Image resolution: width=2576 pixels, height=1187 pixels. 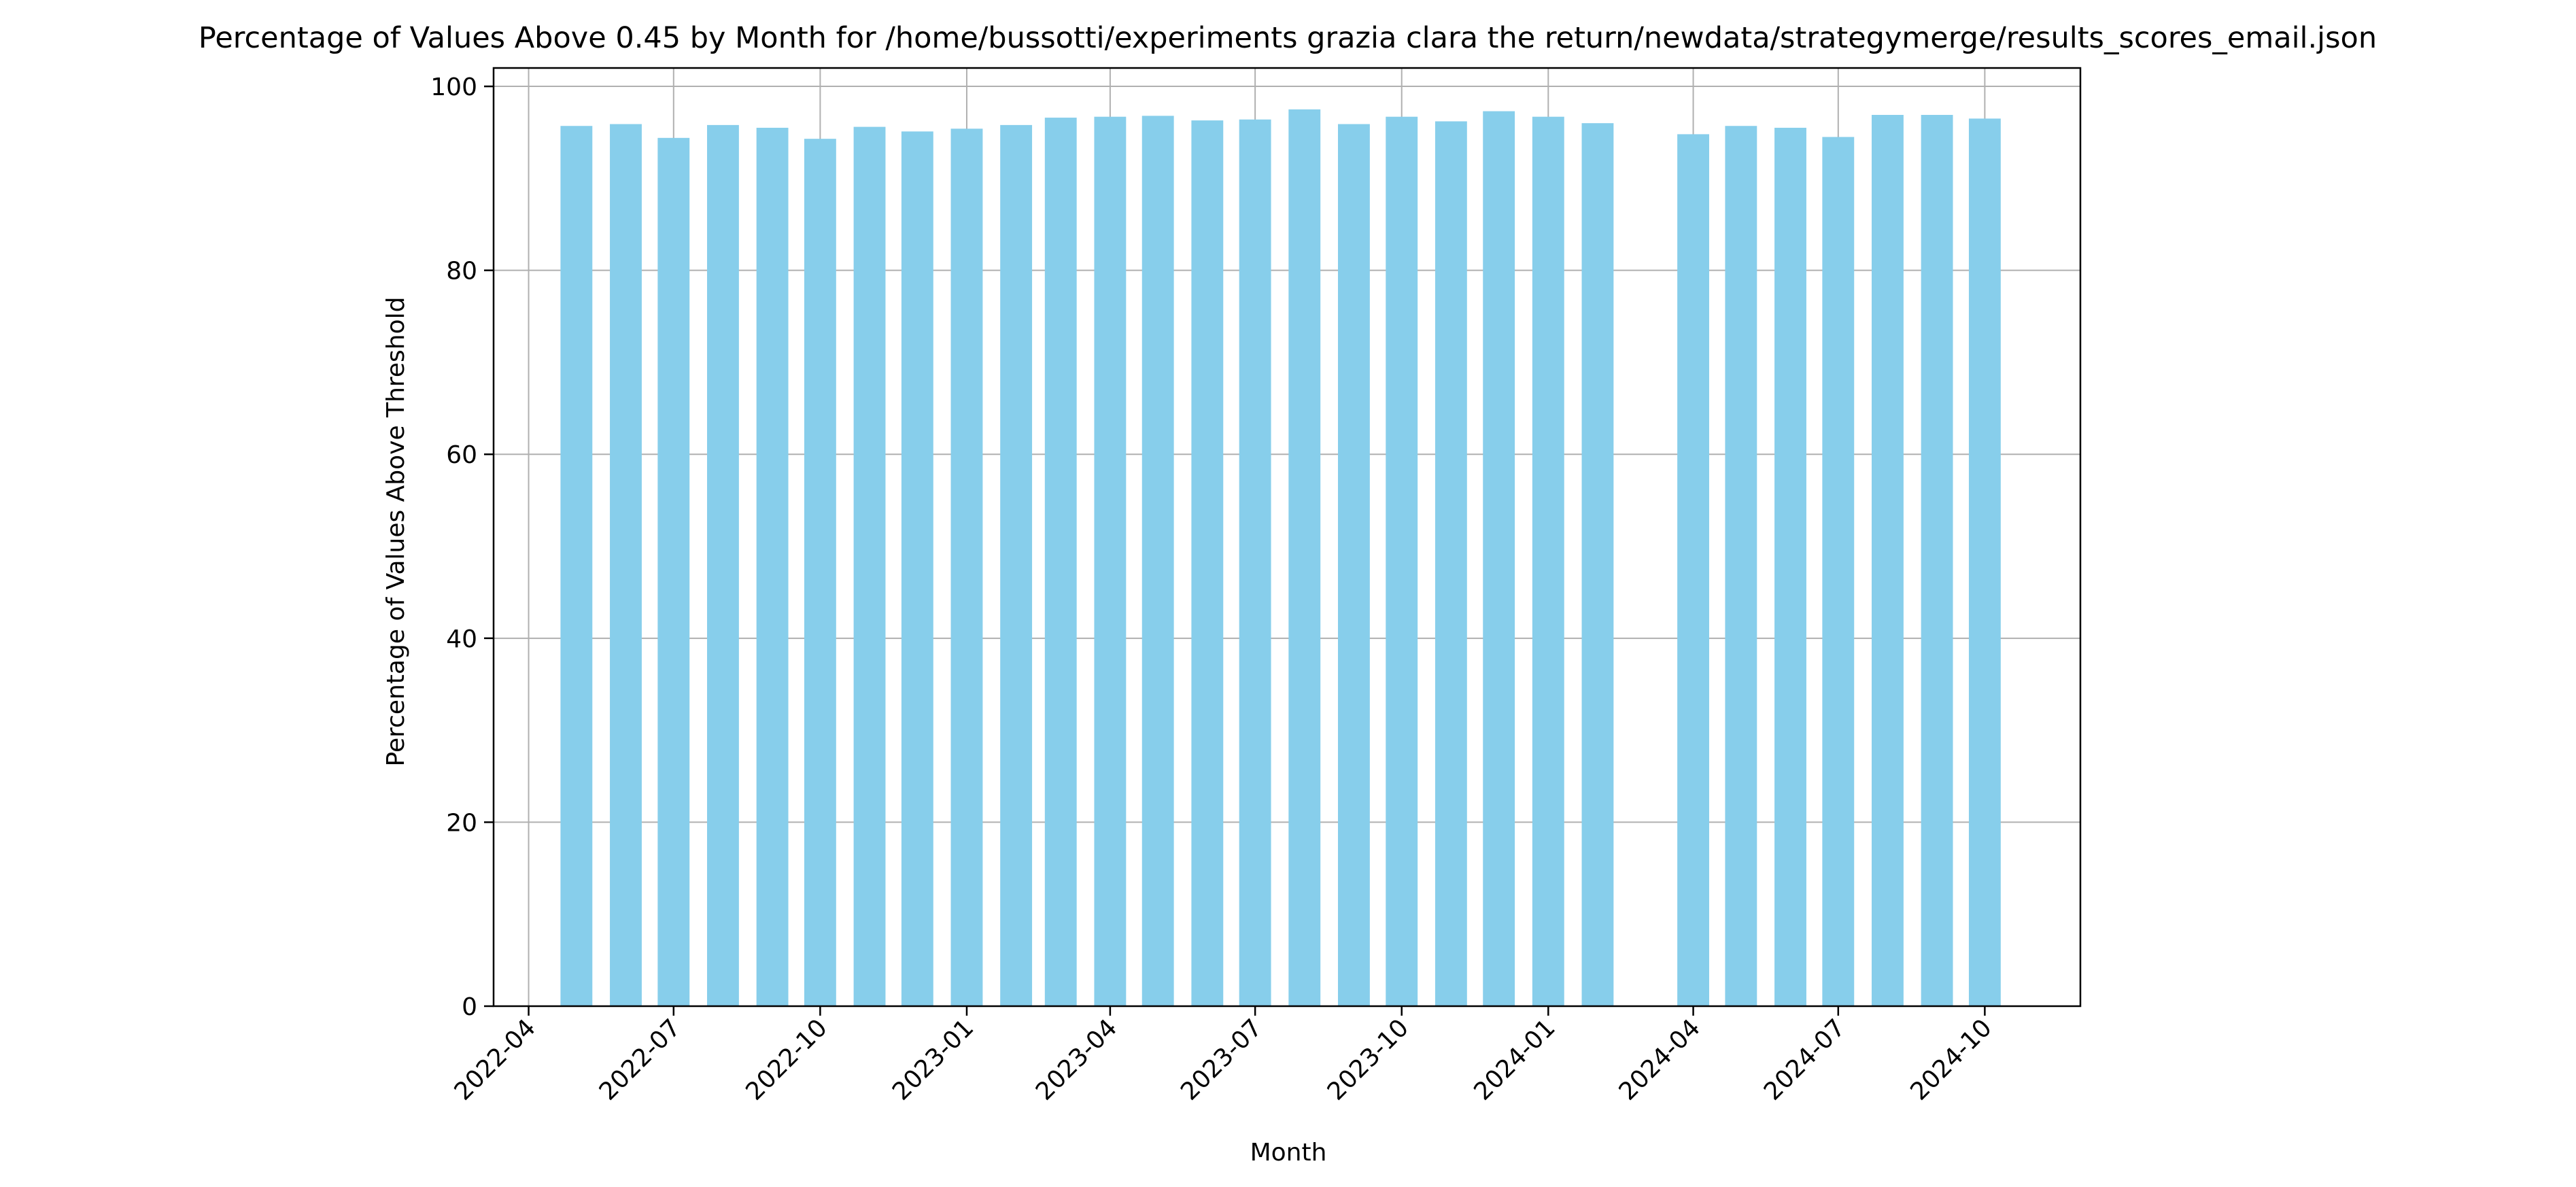 What do you see at coordinates (461, 823) in the screenshot?
I see `y-tick-label: 20` at bounding box center [461, 823].